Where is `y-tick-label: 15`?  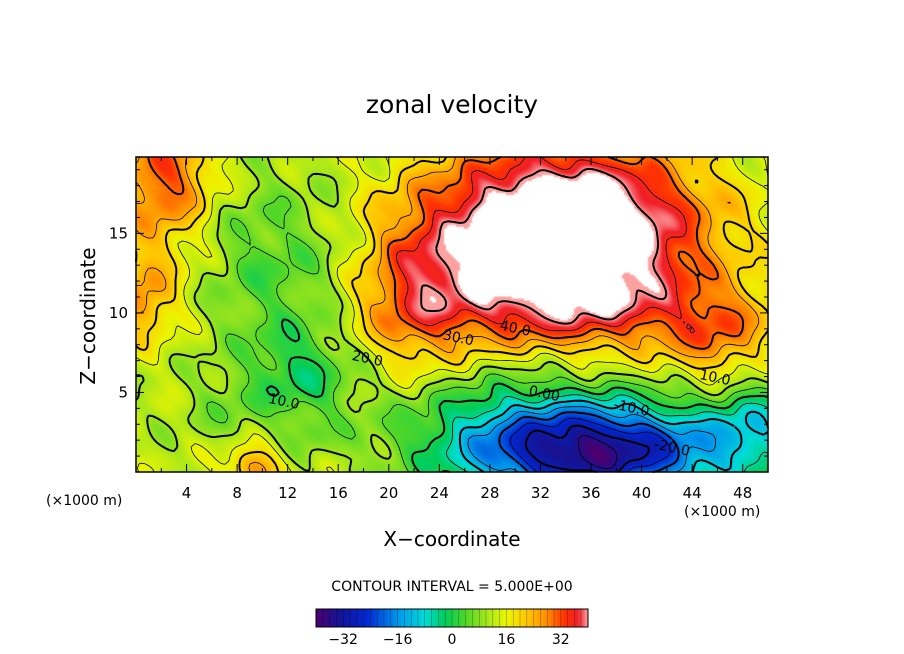
y-tick-label: 15 is located at coordinates (118, 233).